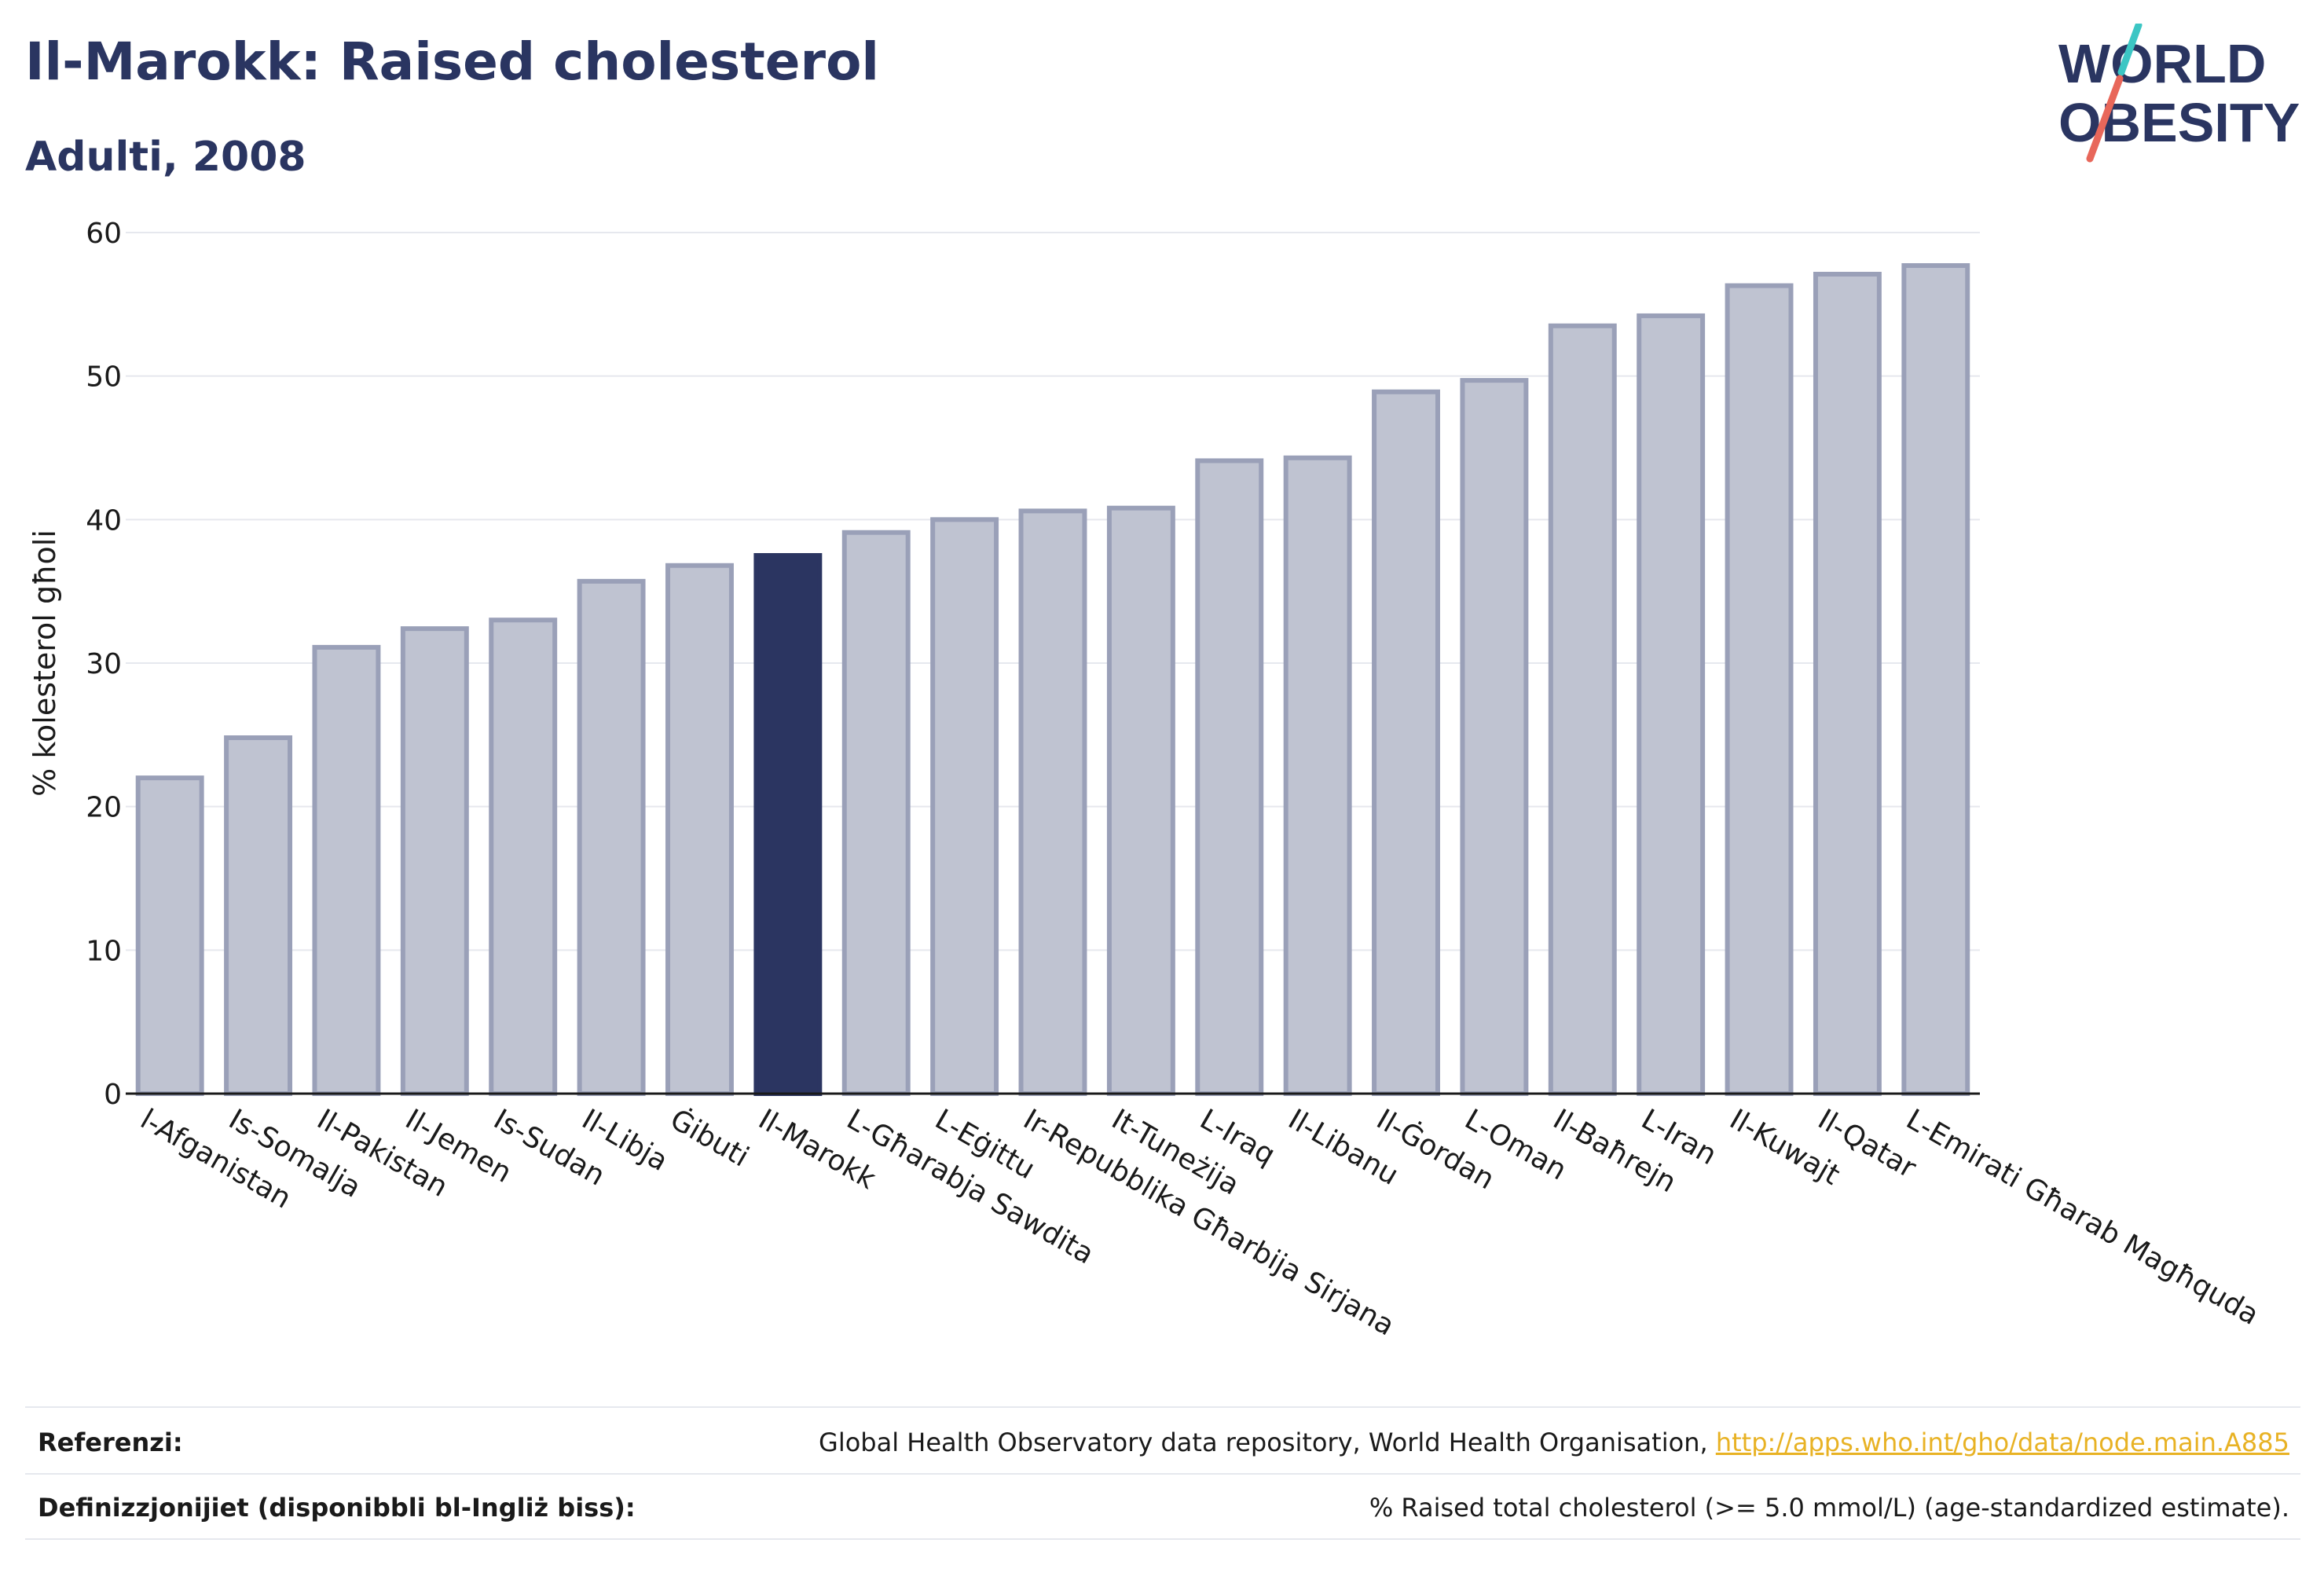  Describe the element at coordinates (2082, 1217) in the screenshot. I see `x-tick-label: L-Emirati Għarab Magħquda` at that location.